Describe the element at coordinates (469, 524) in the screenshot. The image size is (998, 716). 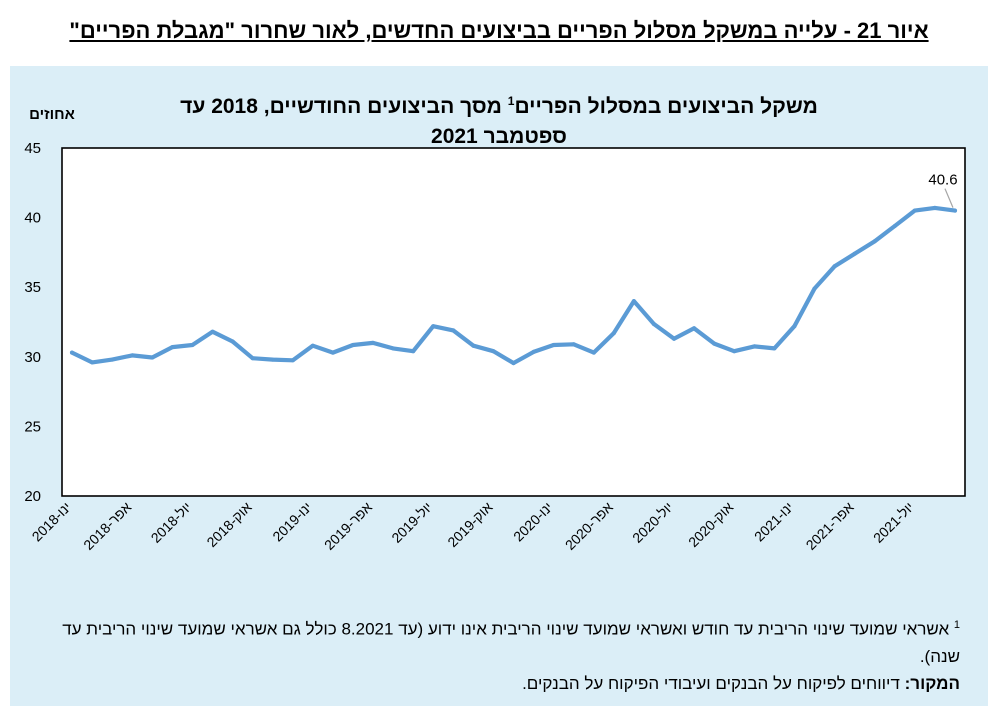
I see `x-tick-label: אוק-2019` at that location.